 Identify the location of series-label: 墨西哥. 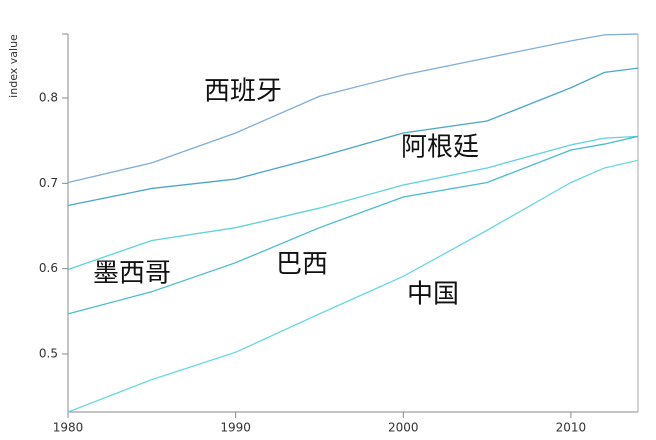
(132, 274).